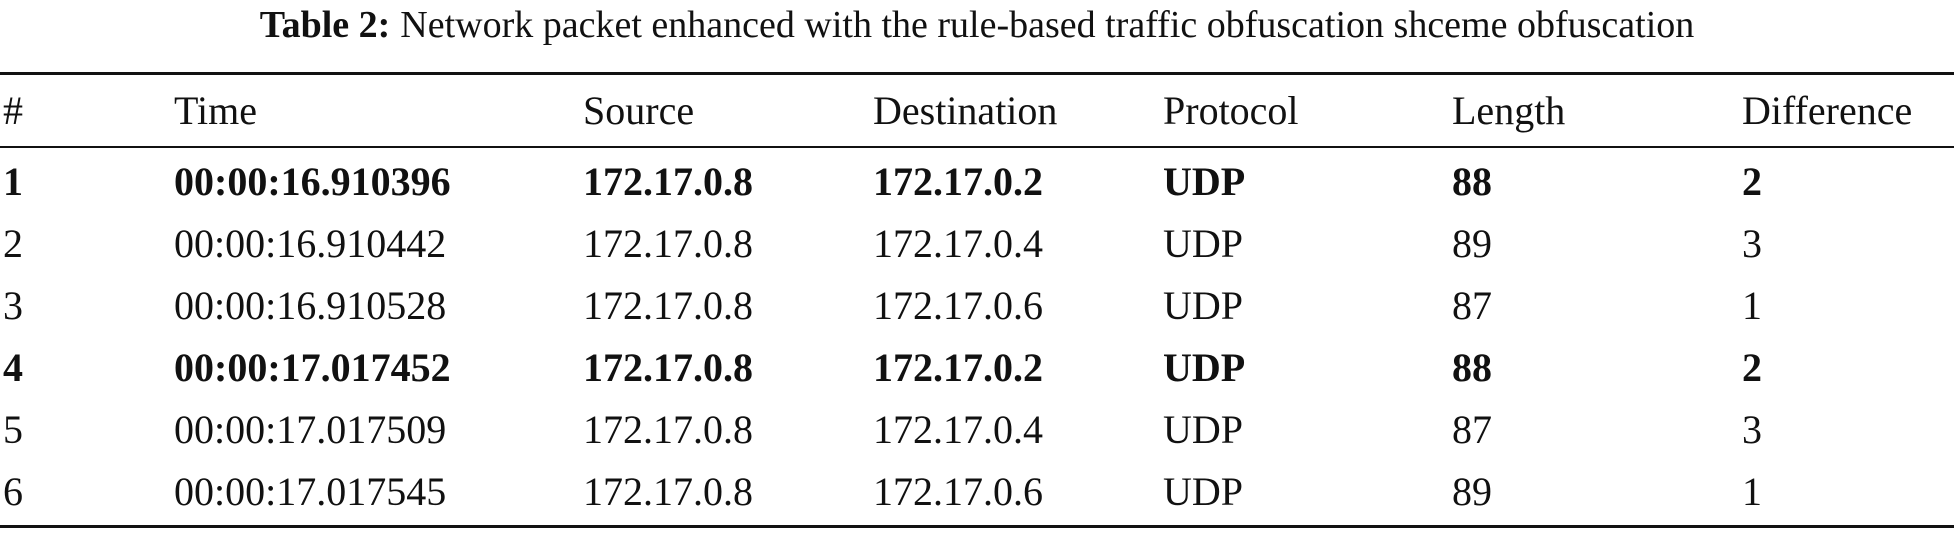  Describe the element at coordinates (13, 491) in the screenshot. I see `row-number: 6` at that location.